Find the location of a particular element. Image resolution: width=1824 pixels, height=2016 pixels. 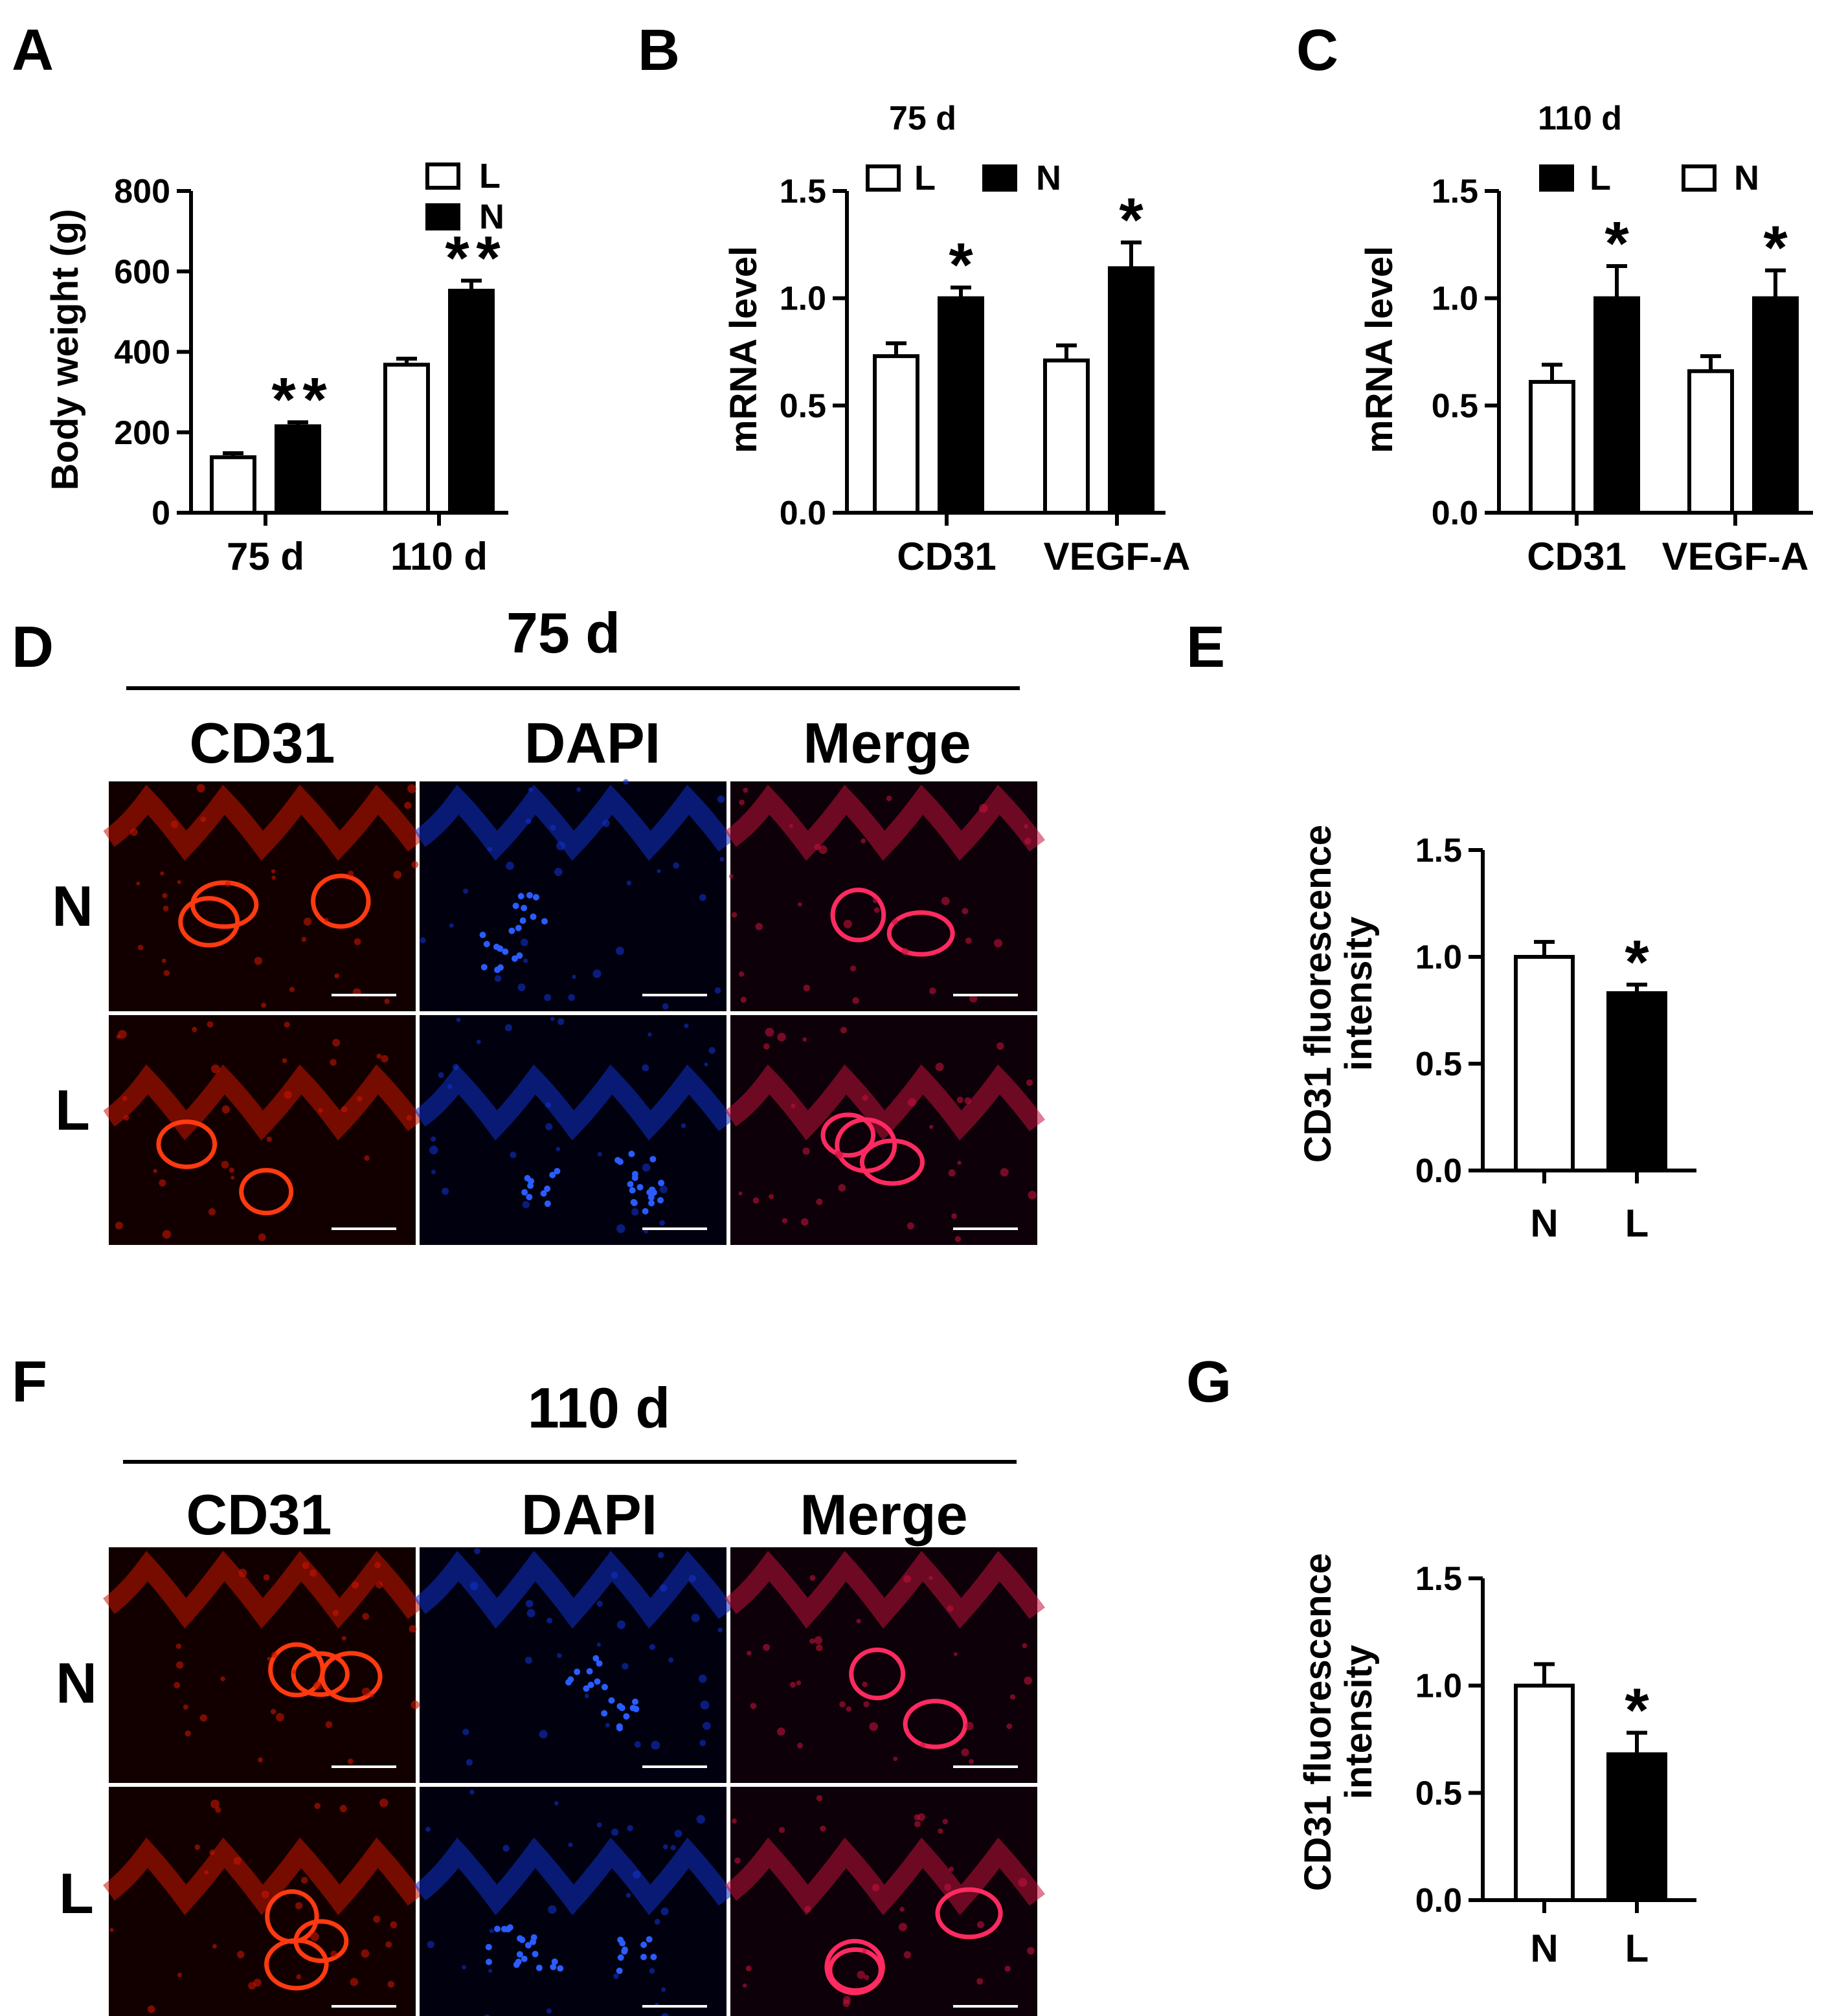

legend-label: L is located at coordinates (490, 176).